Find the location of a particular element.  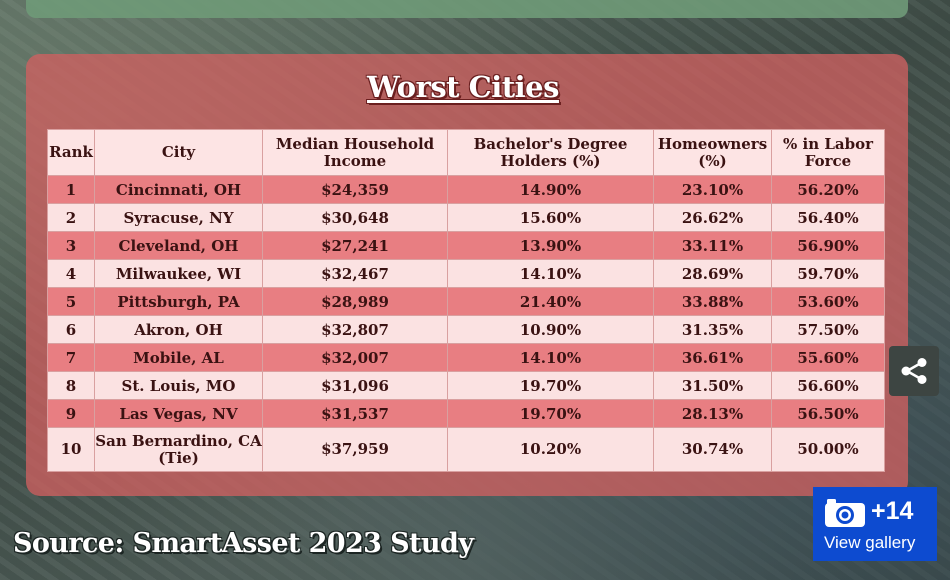

cell-labor-force: 57.50% is located at coordinates (828, 329).